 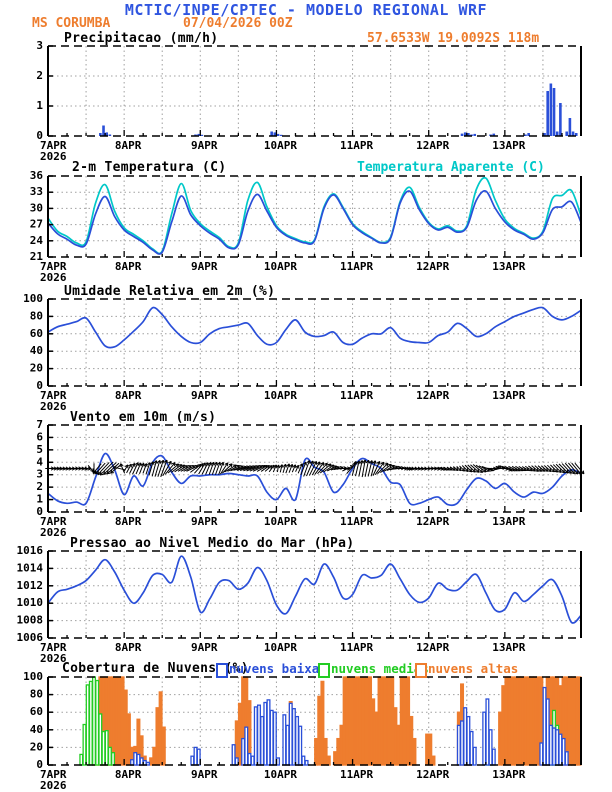 What do you see at coordinates (314, 327) in the screenshot?
I see `panel-humidity-series` at bounding box center [314, 327].